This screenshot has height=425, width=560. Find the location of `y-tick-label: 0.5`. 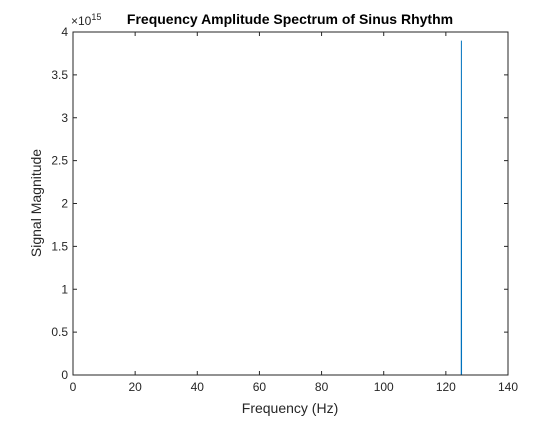

y-tick-label: 0.5 is located at coordinates (59, 332).